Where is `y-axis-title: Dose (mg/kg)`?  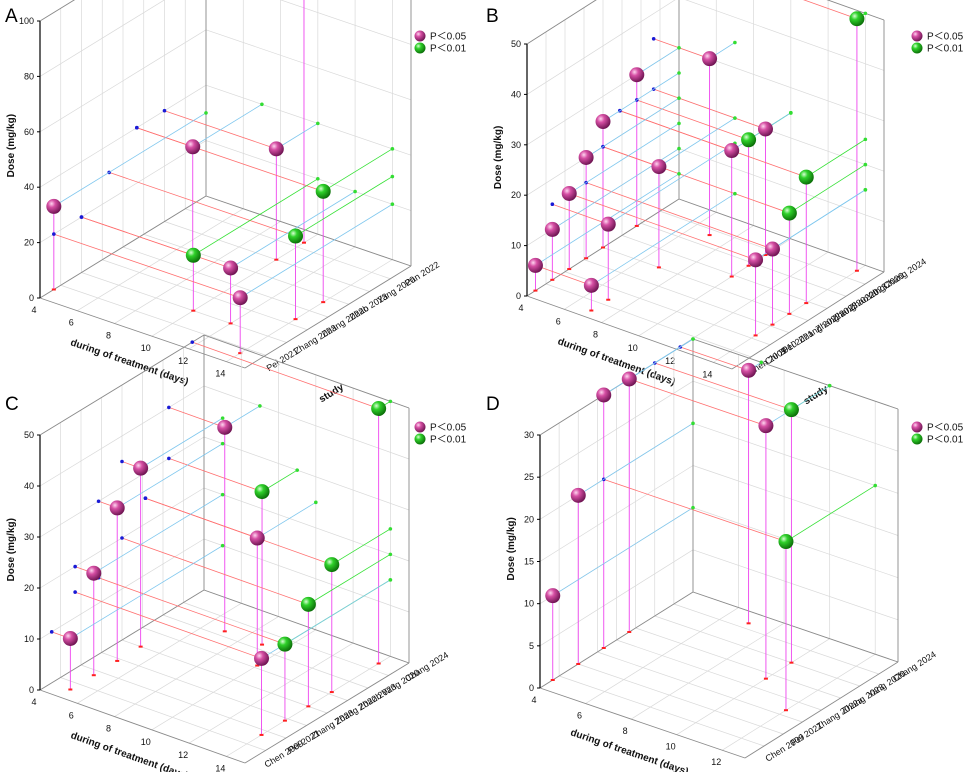 y-axis-title: Dose (mg/kg) is located at coordinates (498, 157).